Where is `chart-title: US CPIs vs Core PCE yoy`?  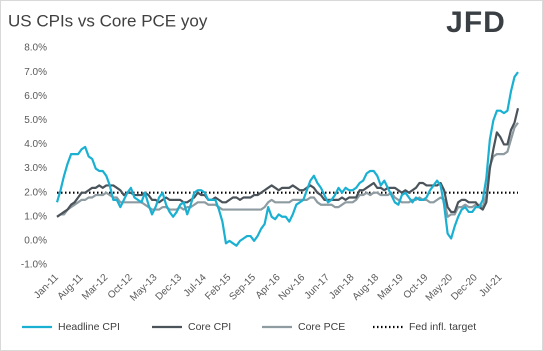 chart-title: US CPIs vs Core PCE yoy is located at coordinates (108, 20).